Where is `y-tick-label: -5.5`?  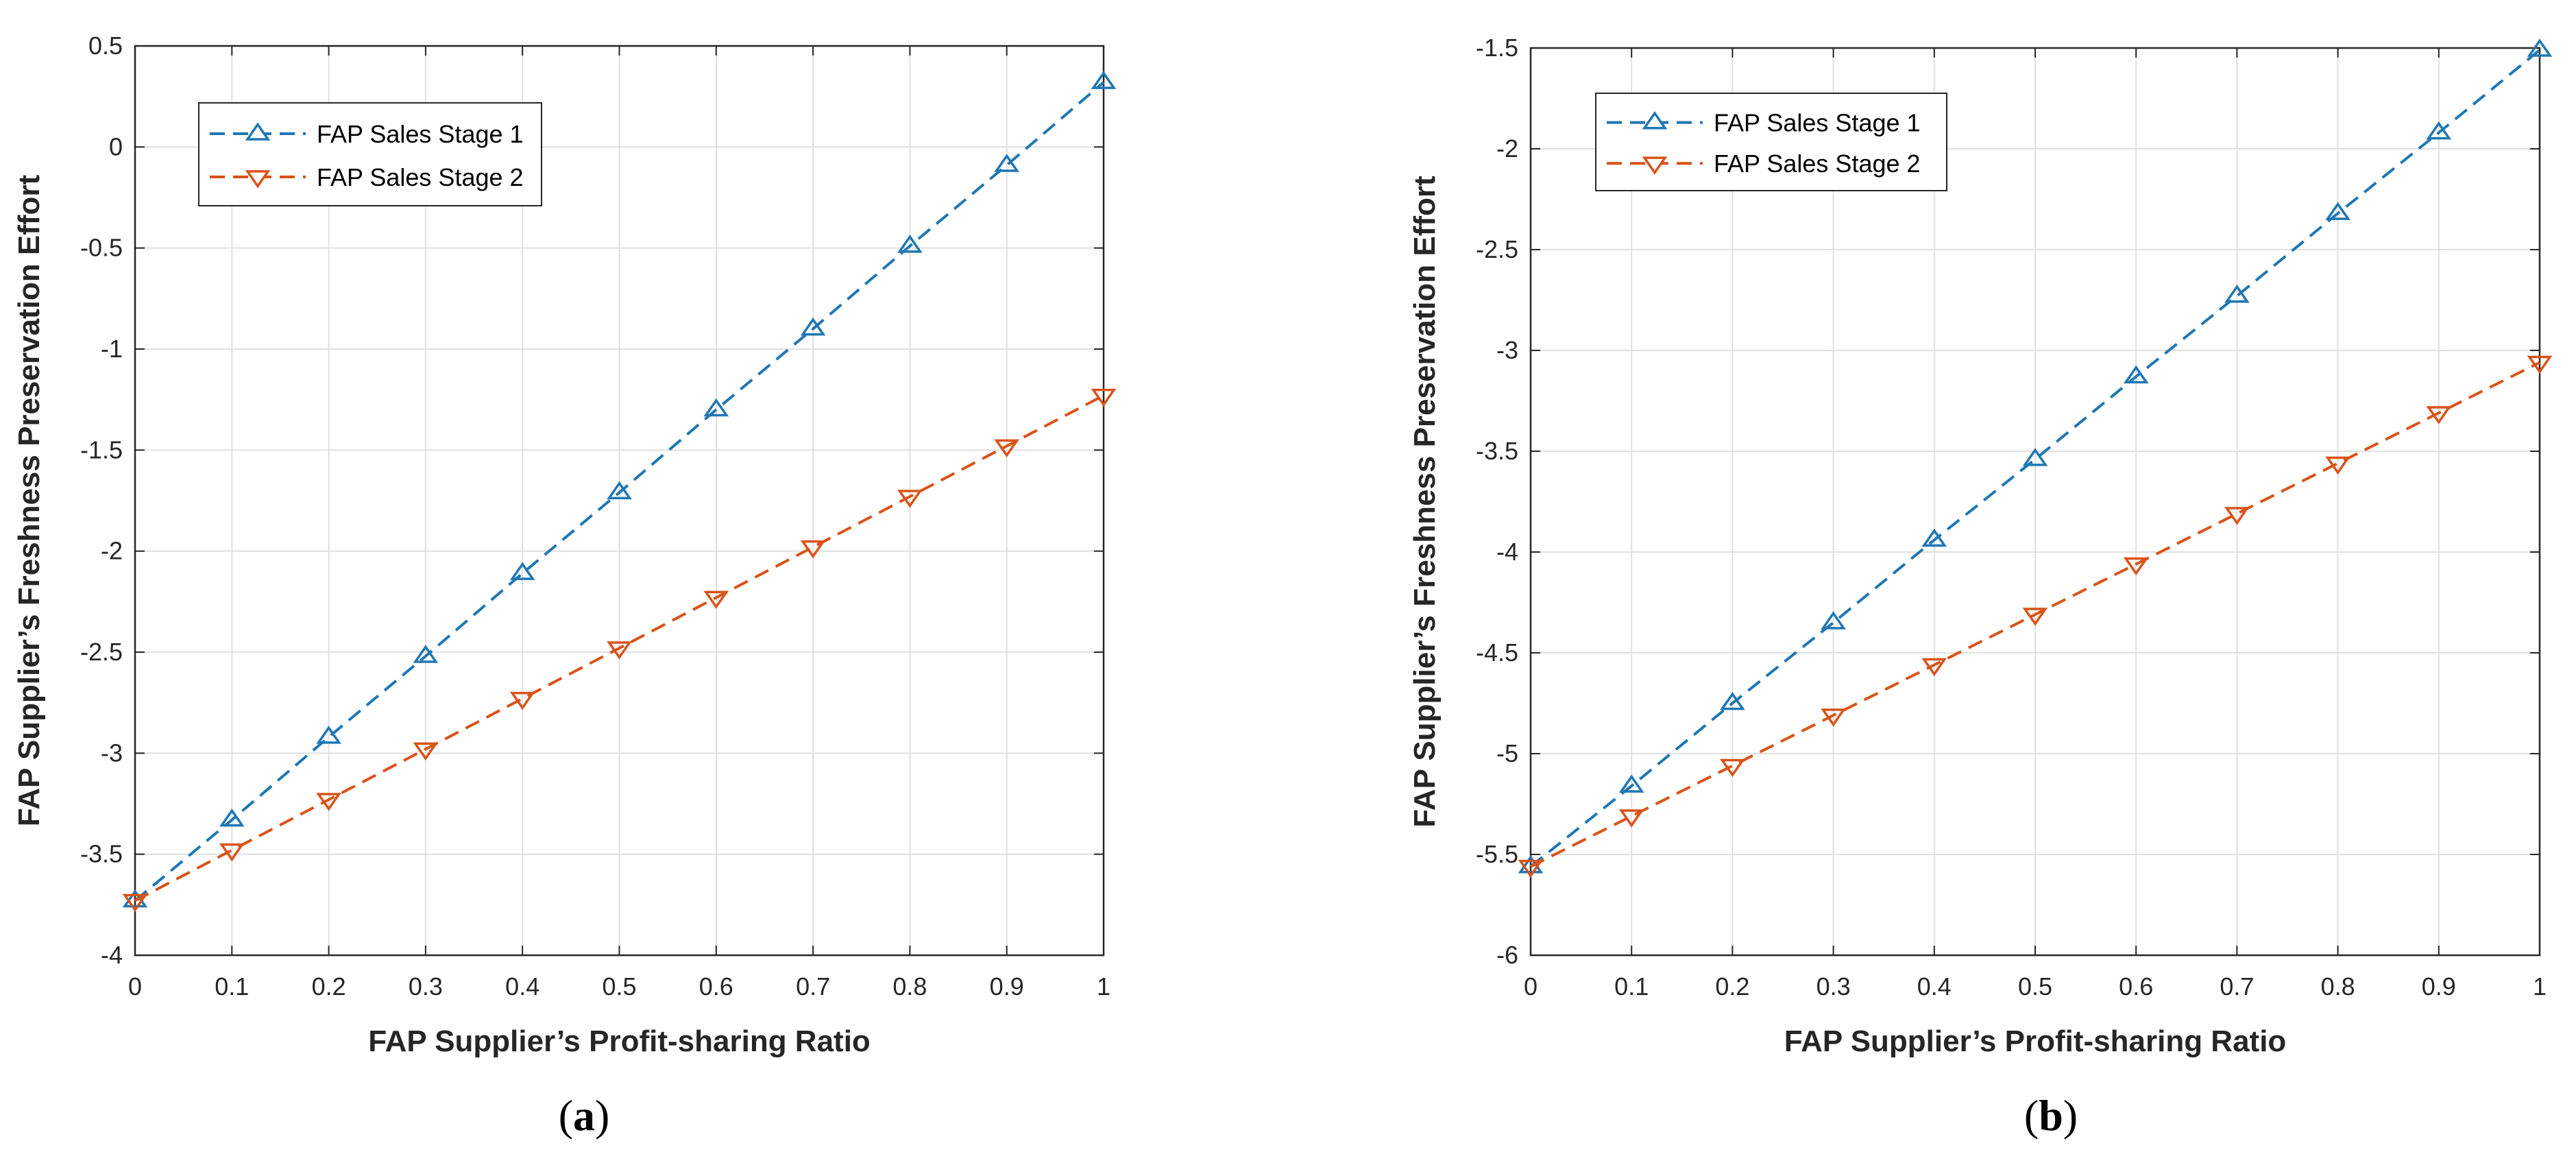 y-tick-label: -5.5 is located at coordinates (1497, 854).